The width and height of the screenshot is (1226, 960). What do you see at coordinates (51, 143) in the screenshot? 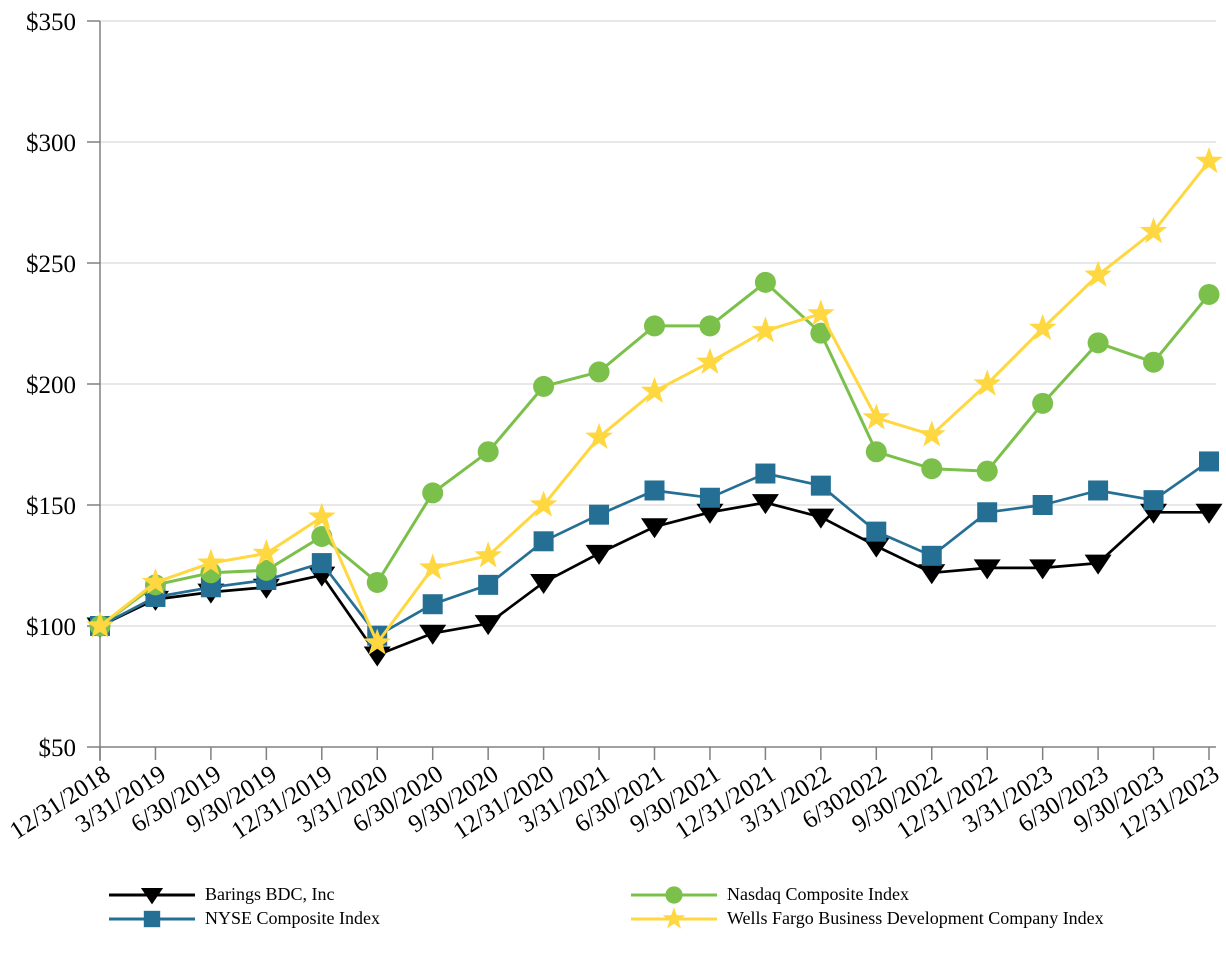
I see `y-axis-tick-label: $300` at bounding box center [51, 143].